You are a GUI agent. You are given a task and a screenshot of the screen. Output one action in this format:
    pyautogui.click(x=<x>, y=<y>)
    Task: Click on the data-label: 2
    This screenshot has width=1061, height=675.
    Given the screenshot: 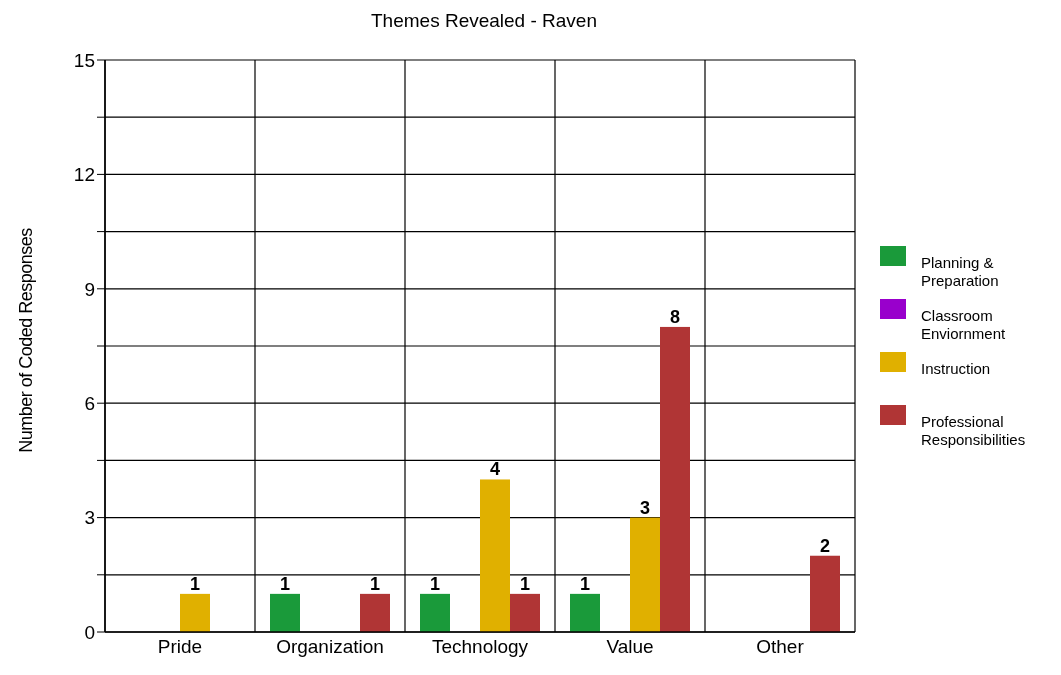 What is the action you would take?
    pyautogui.click(x=825, y=545)
    